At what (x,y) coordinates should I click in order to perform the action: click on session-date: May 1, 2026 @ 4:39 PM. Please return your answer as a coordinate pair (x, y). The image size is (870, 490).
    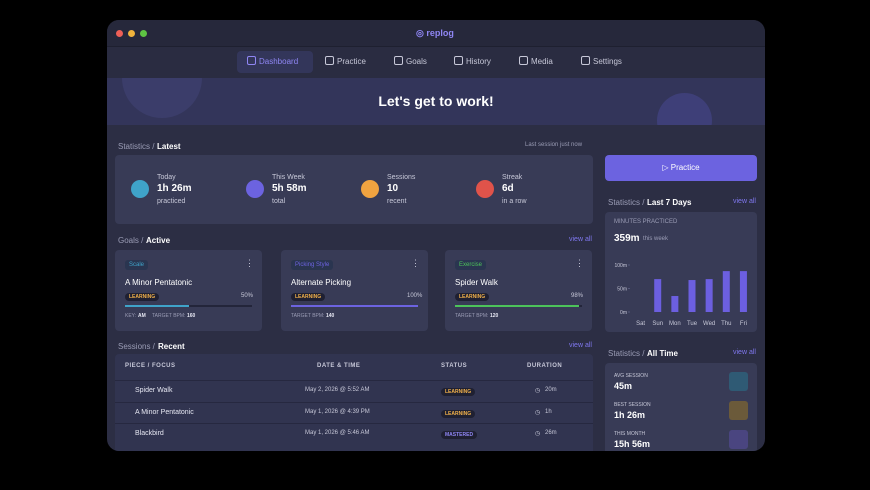
    Looking at the image, I should click on (337, 411).